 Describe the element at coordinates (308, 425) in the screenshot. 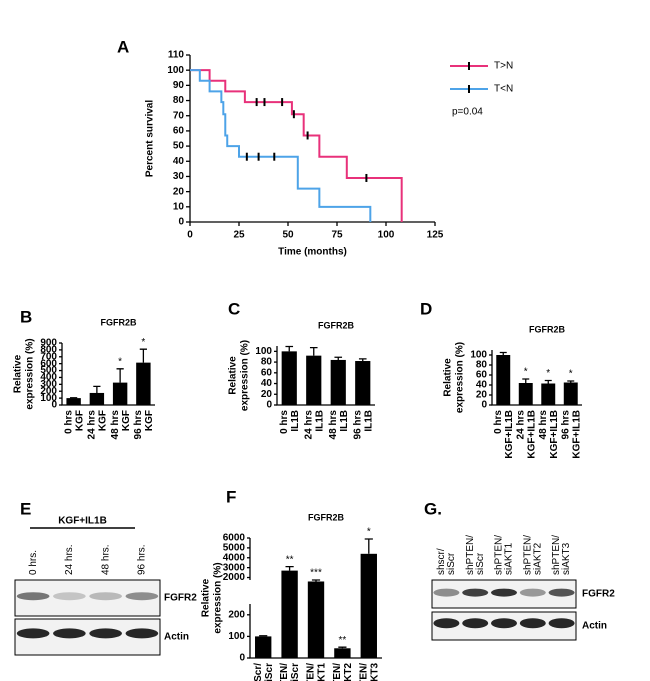

I see `x-tick-label: 24 hrs` at that location.